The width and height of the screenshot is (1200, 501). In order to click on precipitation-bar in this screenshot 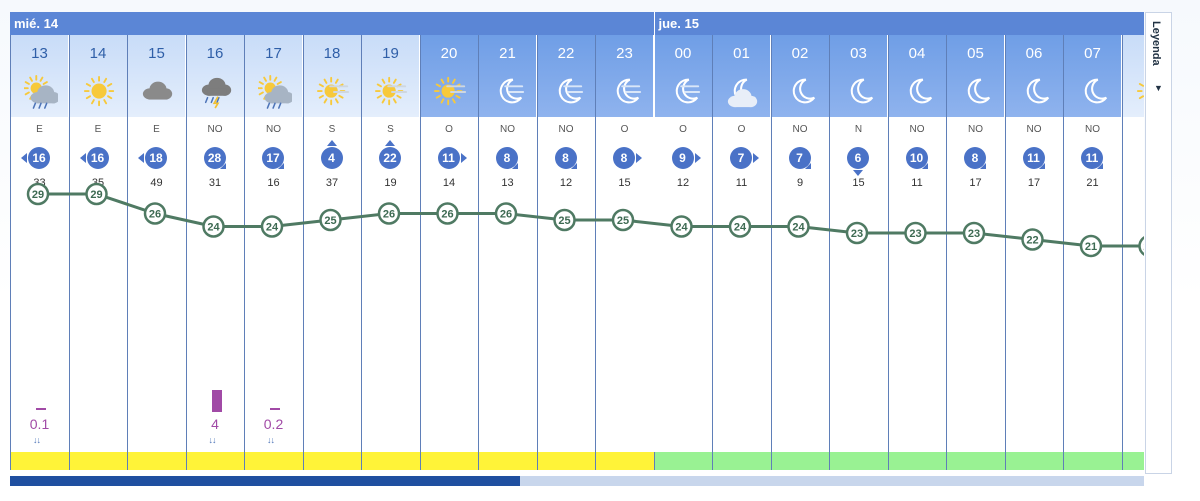, I will do `click(41, 409)`.